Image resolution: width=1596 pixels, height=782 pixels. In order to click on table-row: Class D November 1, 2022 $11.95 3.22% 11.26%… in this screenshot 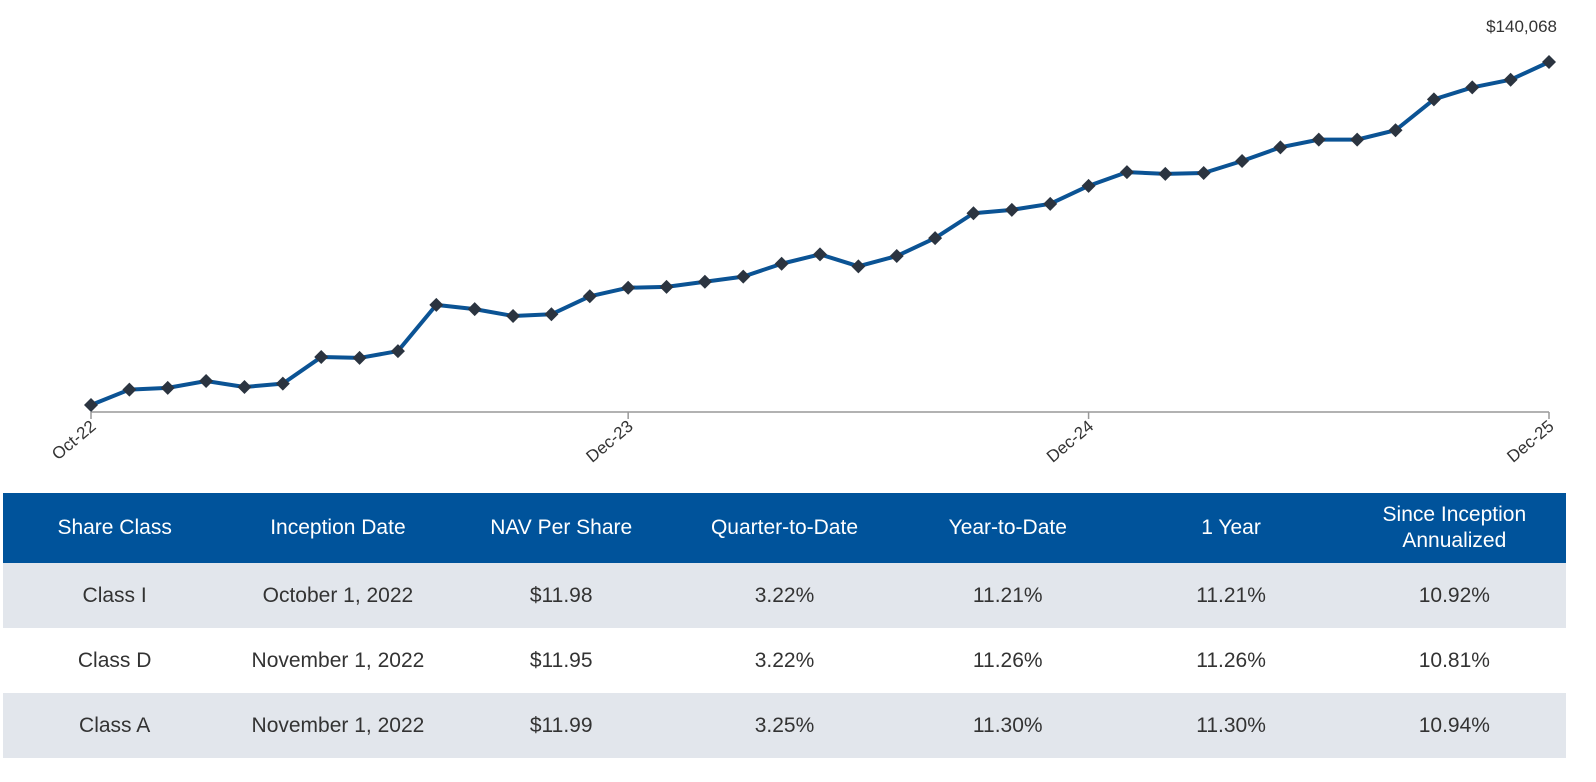, I will do `click(784, 660)`.